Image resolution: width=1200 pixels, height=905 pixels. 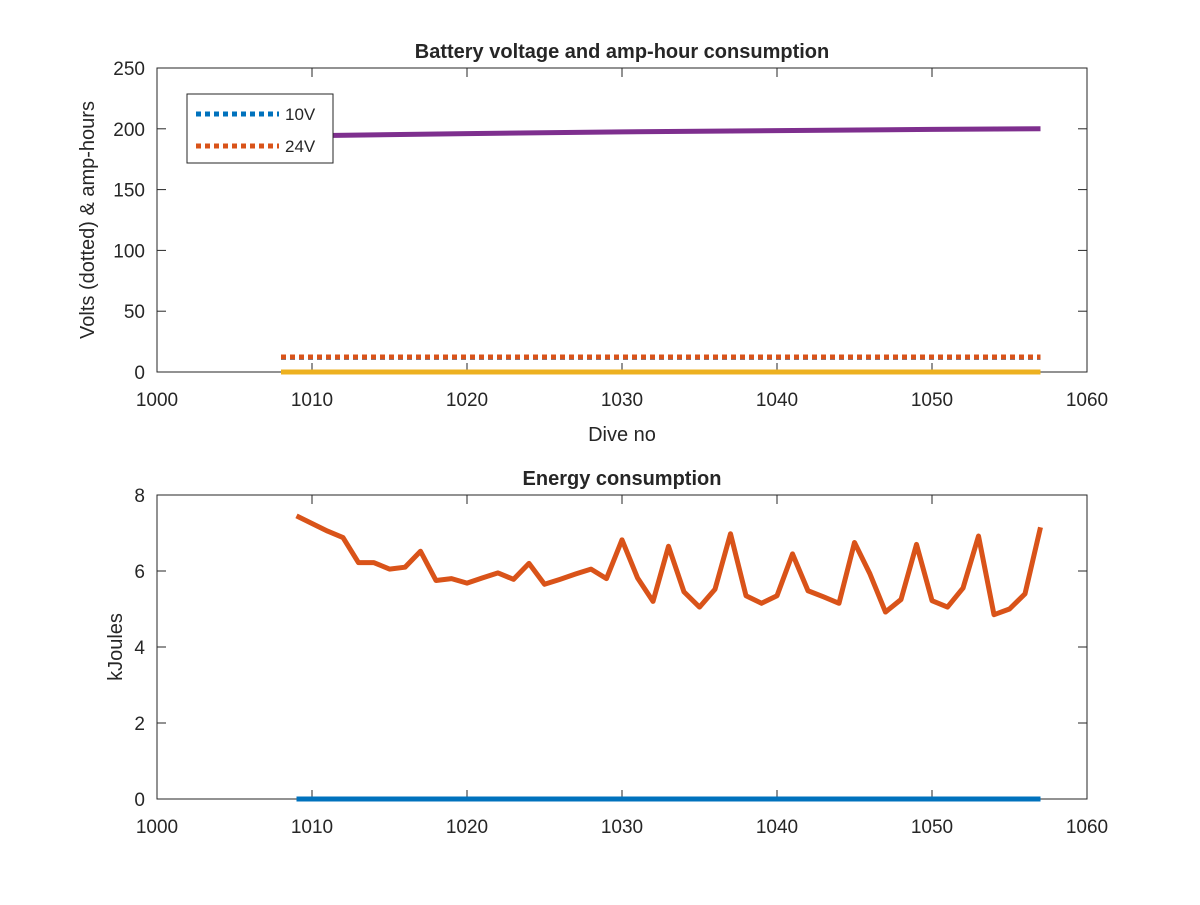 What do you see at coordinates (129, 130) in the screenshot?
I see `y-tick-label: 200` at bounding box center [129, 130].